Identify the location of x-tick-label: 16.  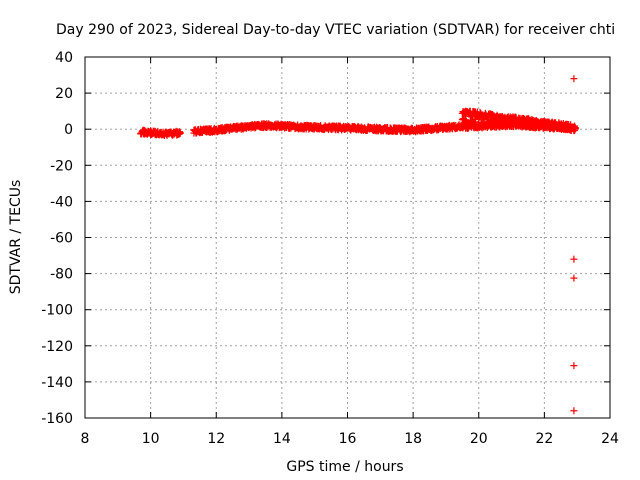
(348, 439).